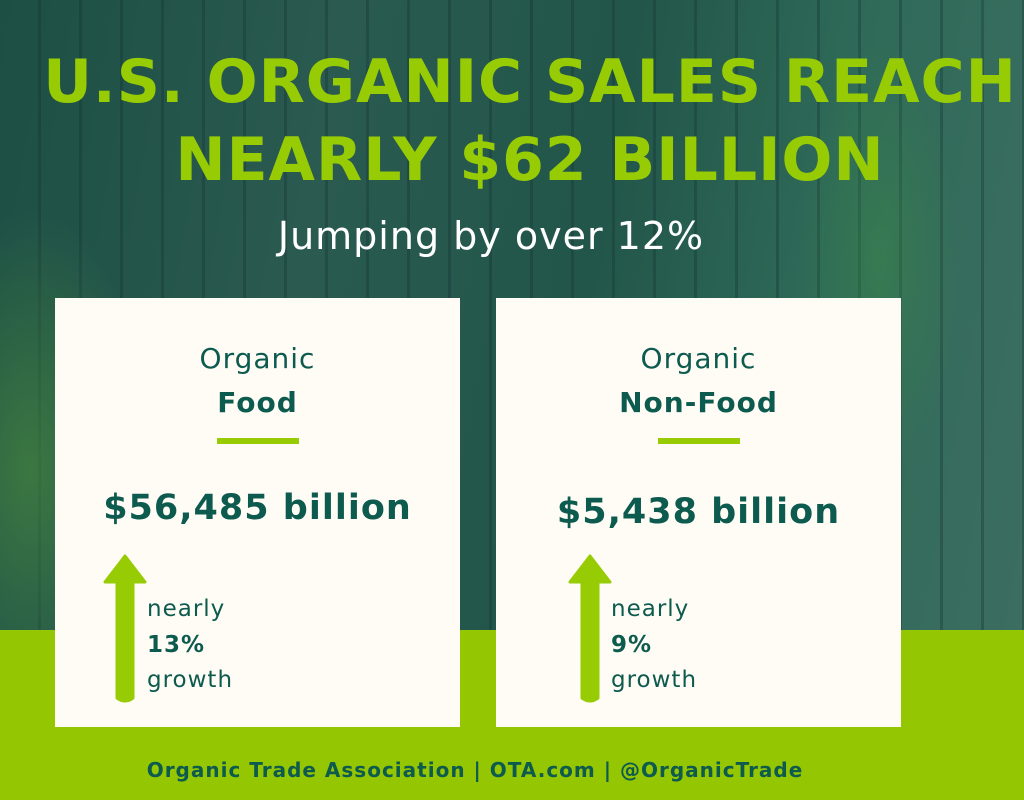  I want to click on sales-amount: $56,485 billion, so click(257, 508).